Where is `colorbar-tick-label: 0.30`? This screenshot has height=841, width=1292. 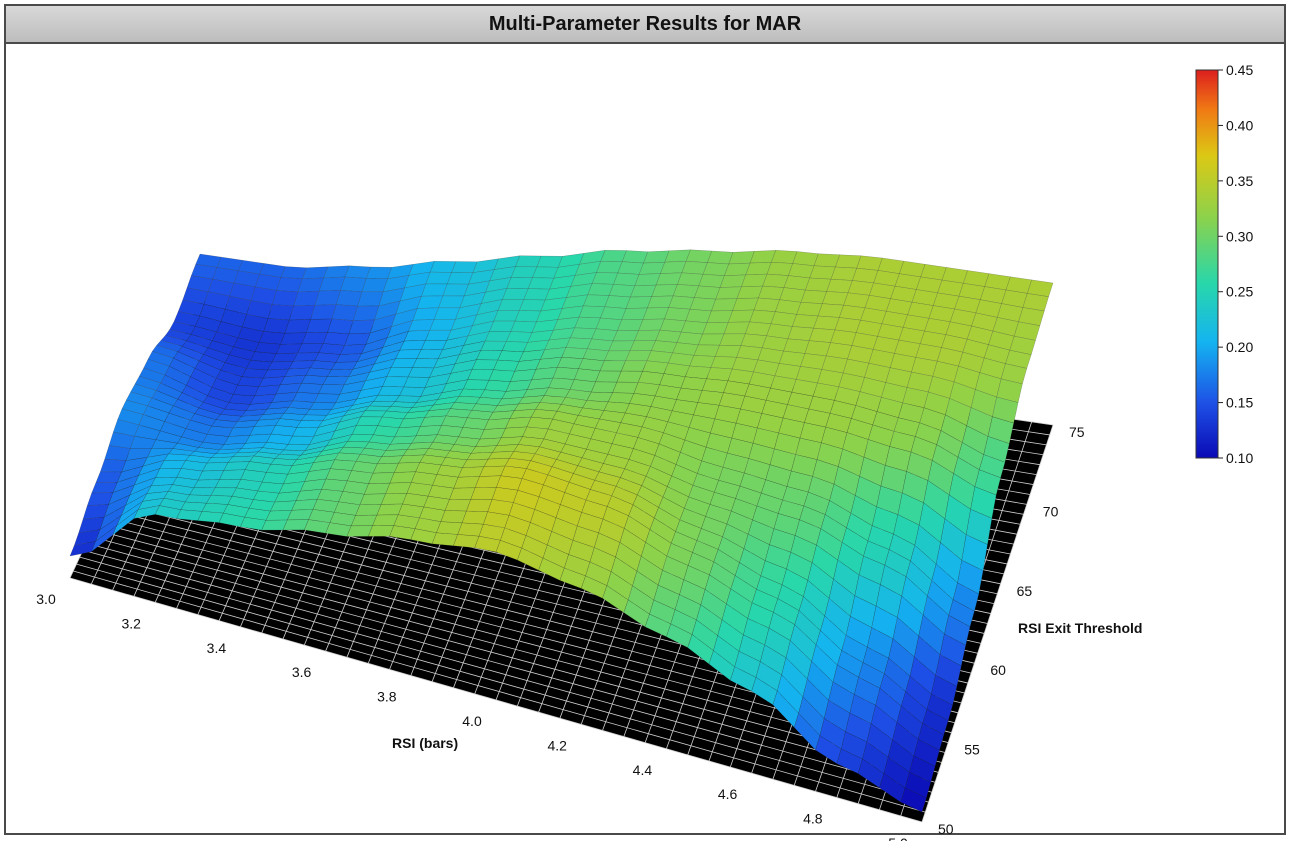 colorbar-tick-label: 0.30 is located at coordinates (1239, 236).